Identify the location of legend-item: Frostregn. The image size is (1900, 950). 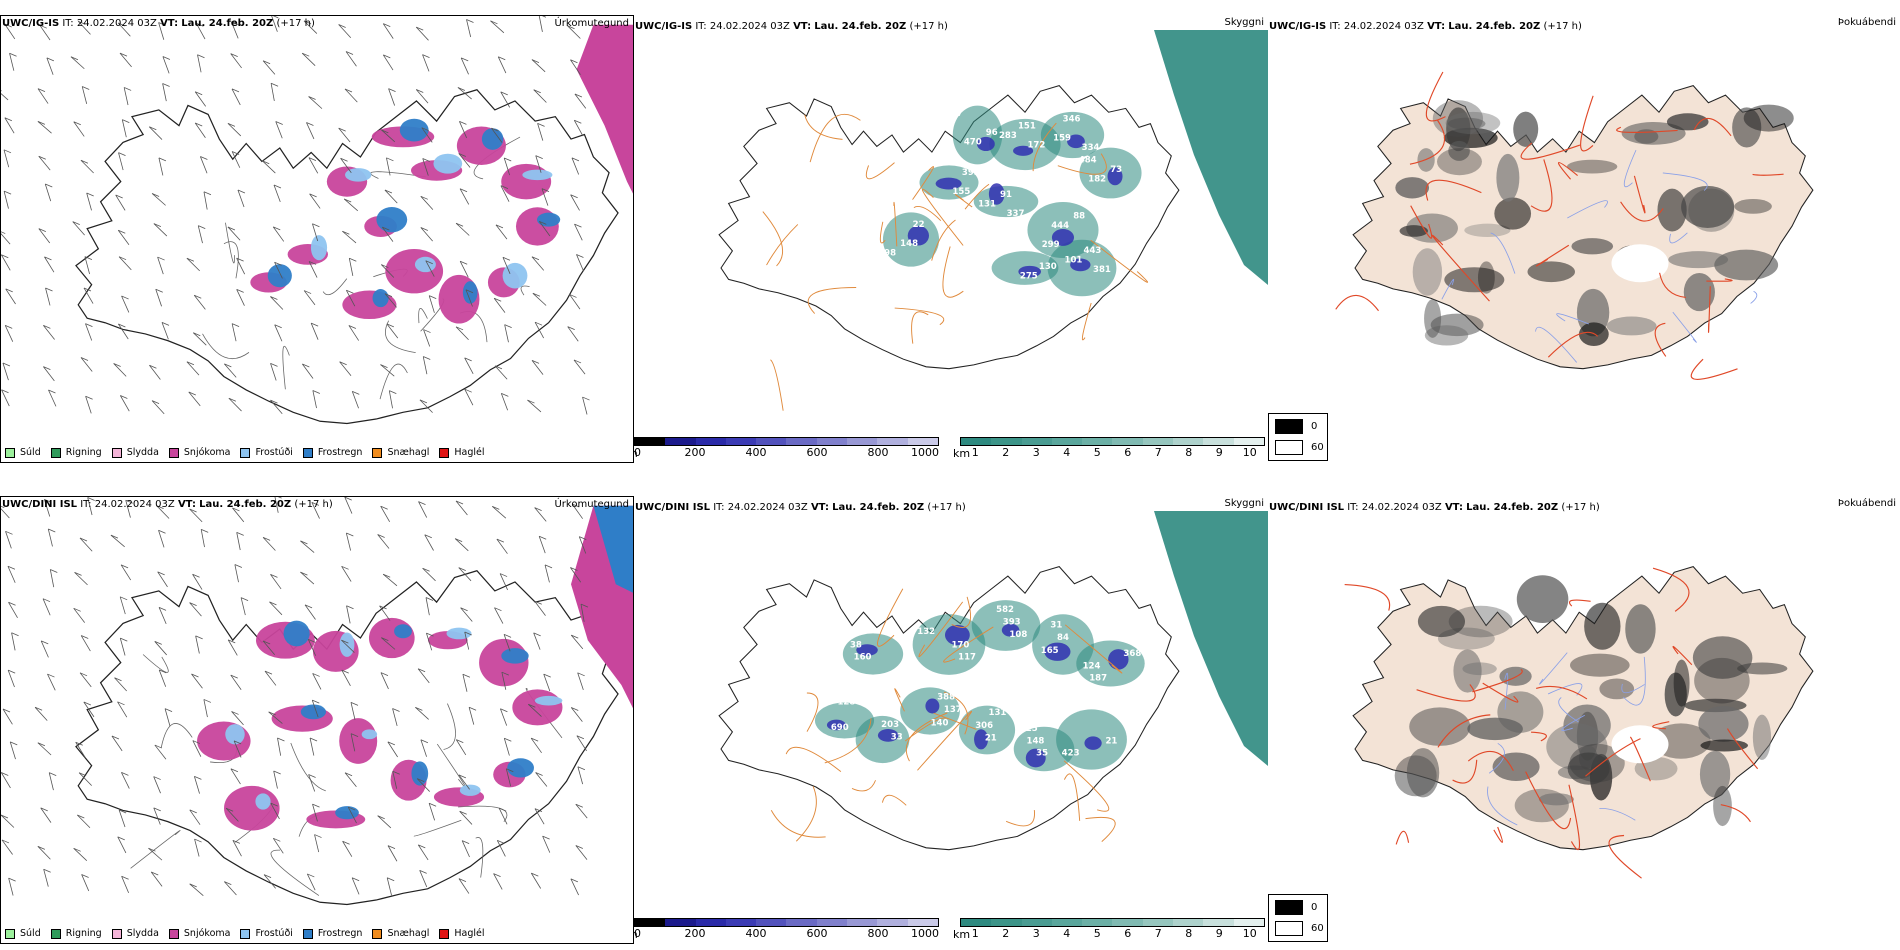
(332, 452).